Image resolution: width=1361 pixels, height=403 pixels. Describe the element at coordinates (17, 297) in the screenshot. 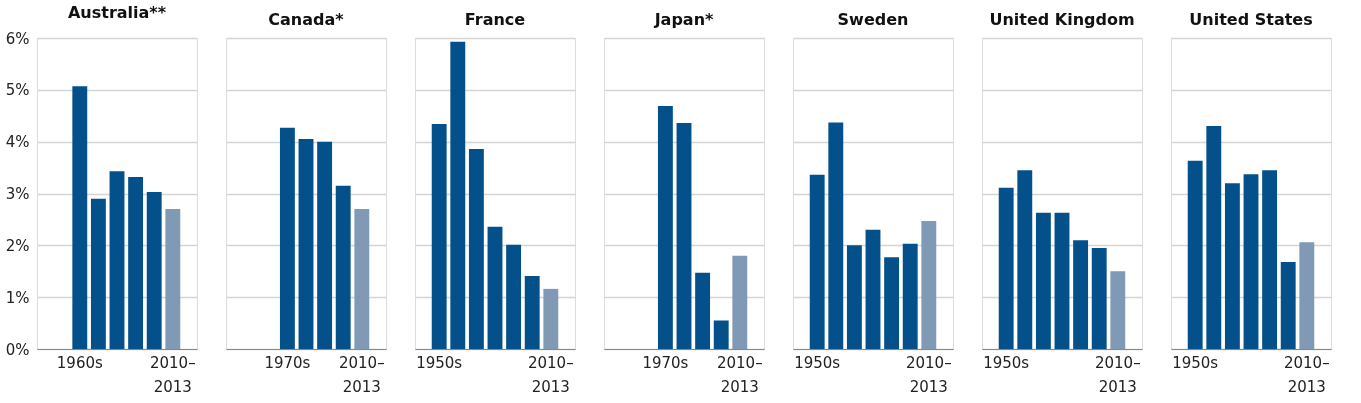

I see `y-tick-label: 1%` at that location.